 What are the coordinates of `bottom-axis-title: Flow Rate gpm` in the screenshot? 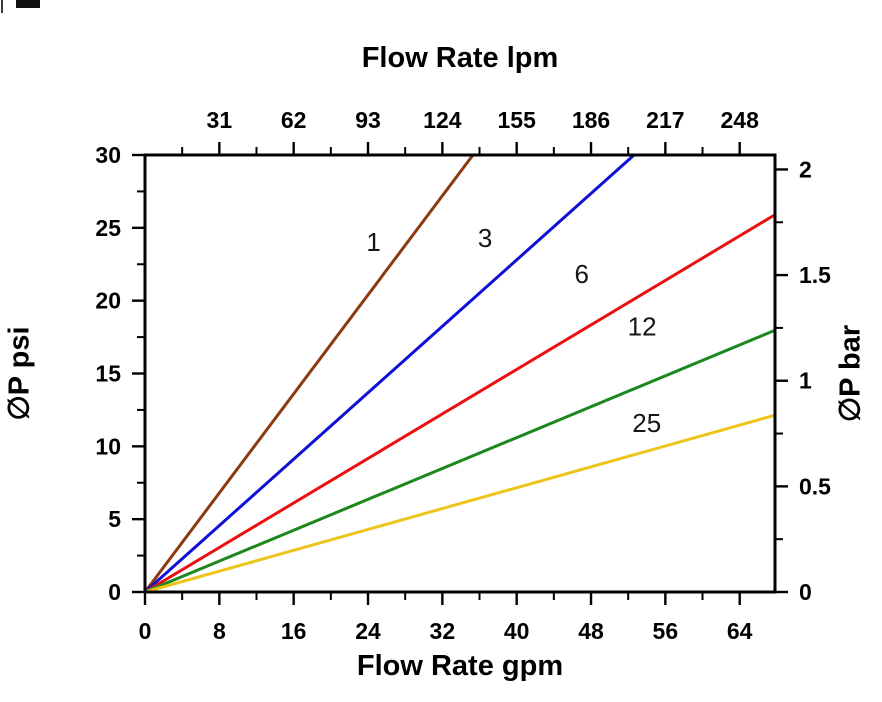 It's located at (460, 666).